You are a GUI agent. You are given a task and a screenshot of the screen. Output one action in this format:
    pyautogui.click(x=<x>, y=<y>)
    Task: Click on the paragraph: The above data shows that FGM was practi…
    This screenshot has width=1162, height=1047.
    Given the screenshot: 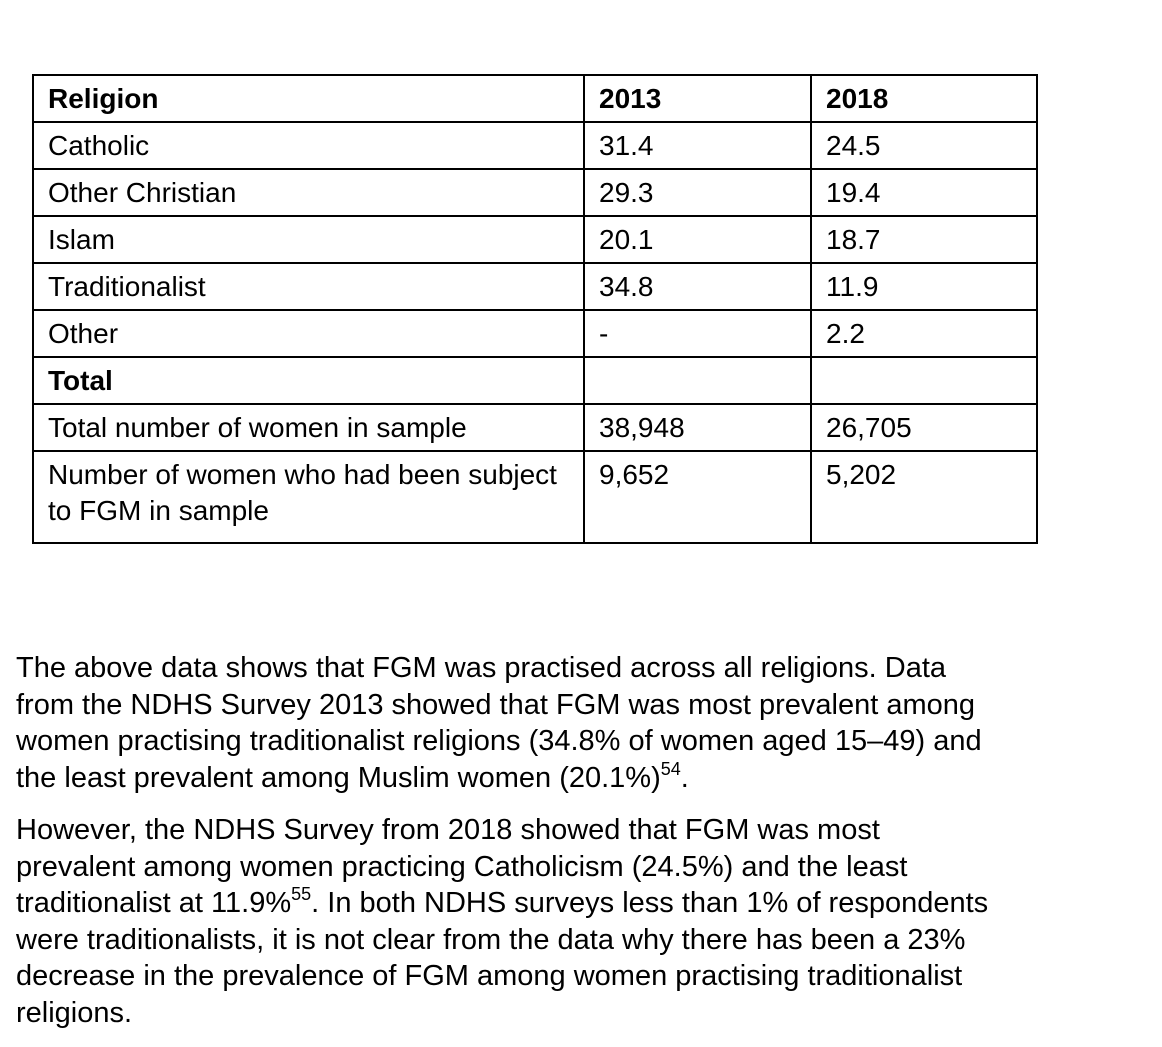 What is the action you would take?
    pyautogui.click(x=502, y=723)
    